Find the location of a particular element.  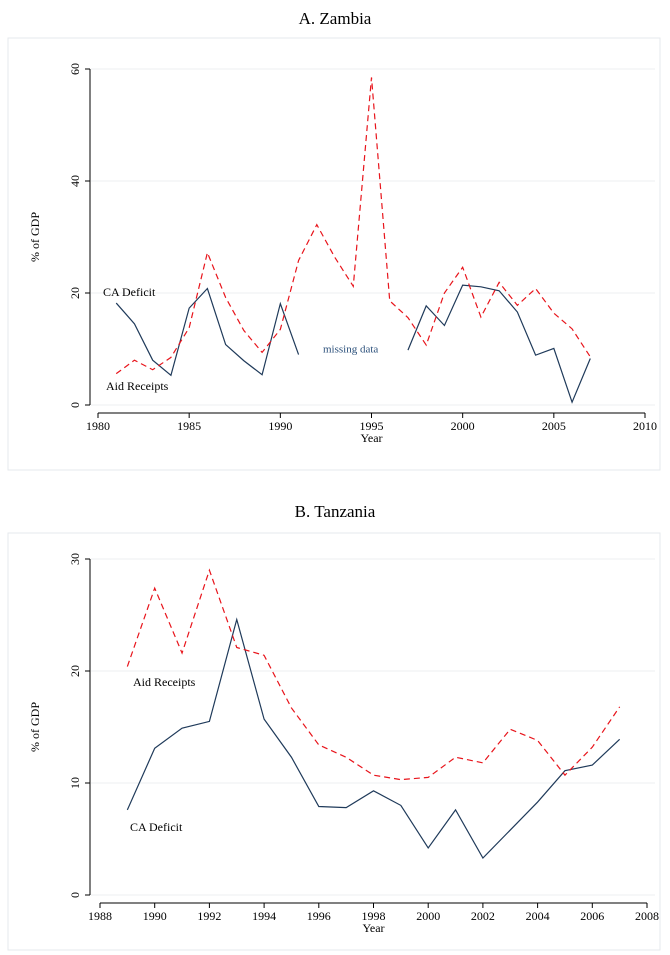

x-tick-label: 1998 is located at coordinates (374, 916).